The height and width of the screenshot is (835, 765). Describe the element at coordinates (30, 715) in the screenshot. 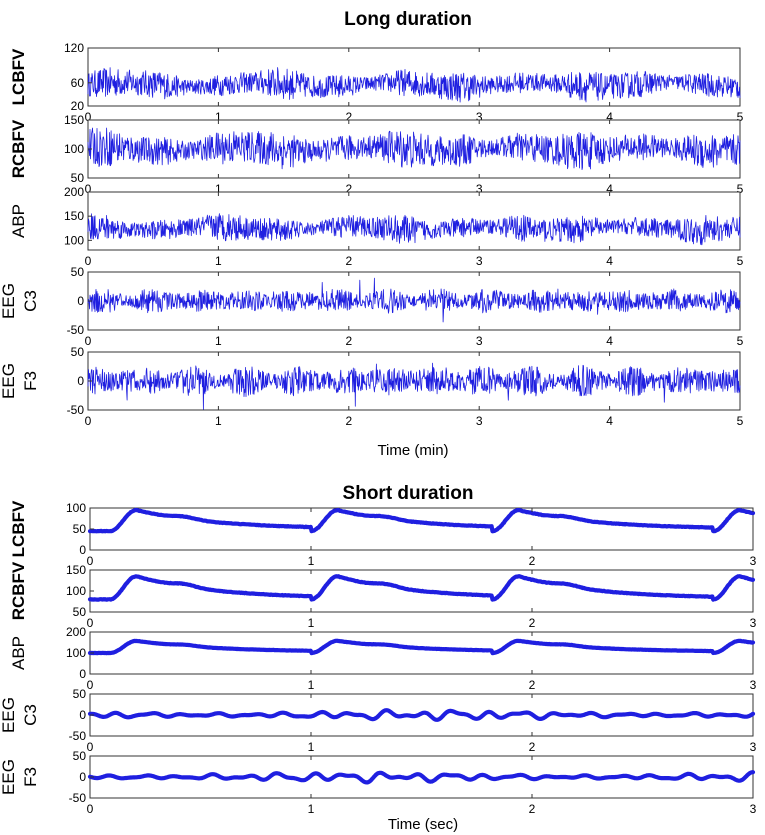

I see `y-axis-label: C3` at that location.